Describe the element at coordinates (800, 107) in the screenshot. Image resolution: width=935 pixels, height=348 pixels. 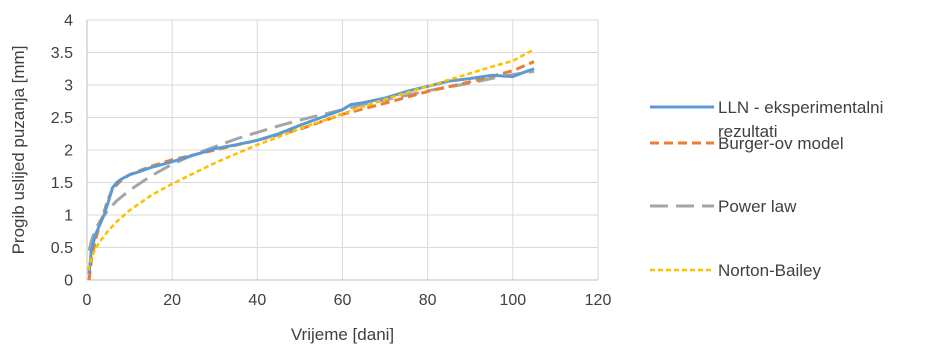
I see `legend-label: LLN - eksperimentalni` at that location.